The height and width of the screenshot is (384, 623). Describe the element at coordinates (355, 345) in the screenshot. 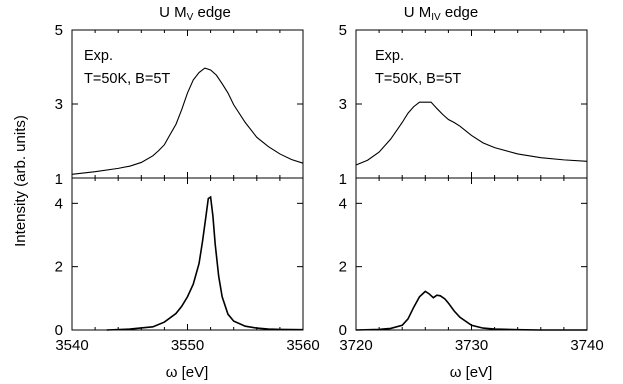

I see `x-tick-label-bottom-right-0: 3720` at that location.